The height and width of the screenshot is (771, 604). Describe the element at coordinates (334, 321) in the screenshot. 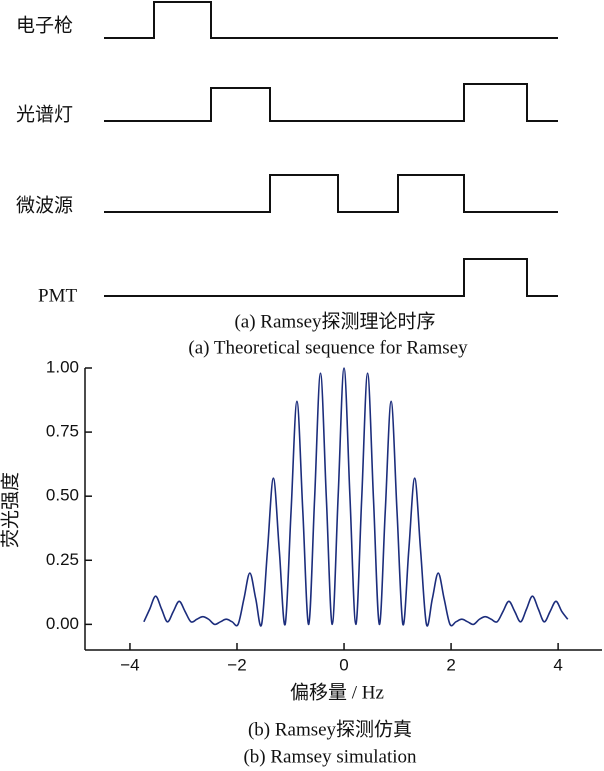

I see `caption: (a) Ramsey探测理论时序` at that location.